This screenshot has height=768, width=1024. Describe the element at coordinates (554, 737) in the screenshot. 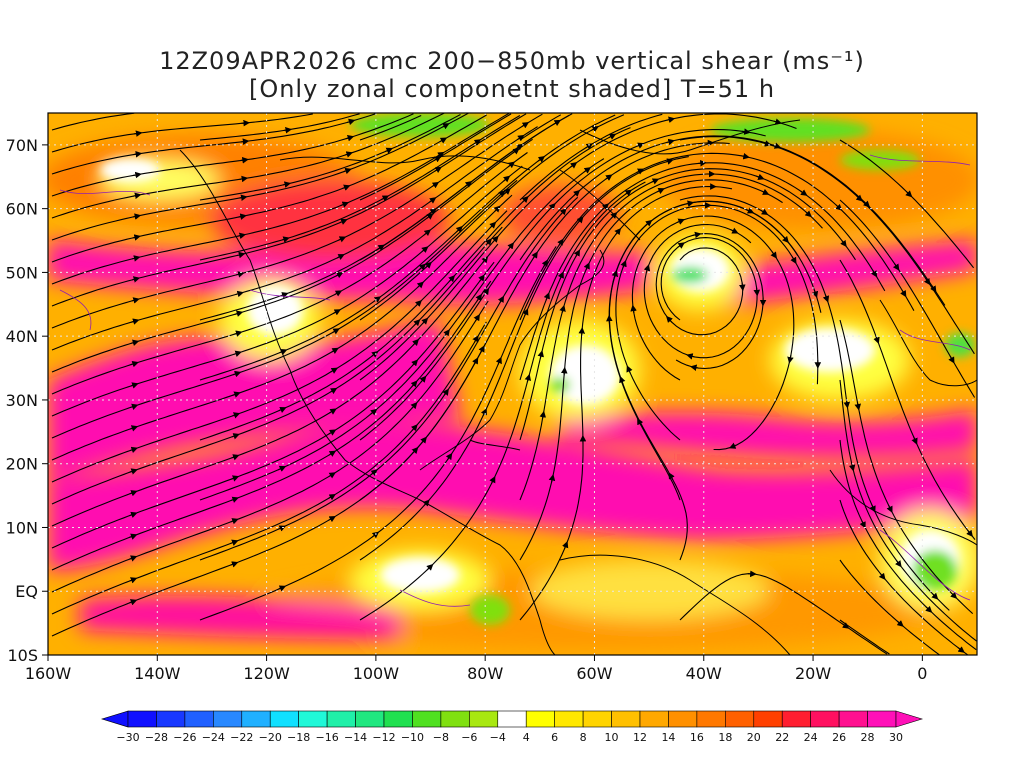

I see `colorbar-label: 6` at that location.